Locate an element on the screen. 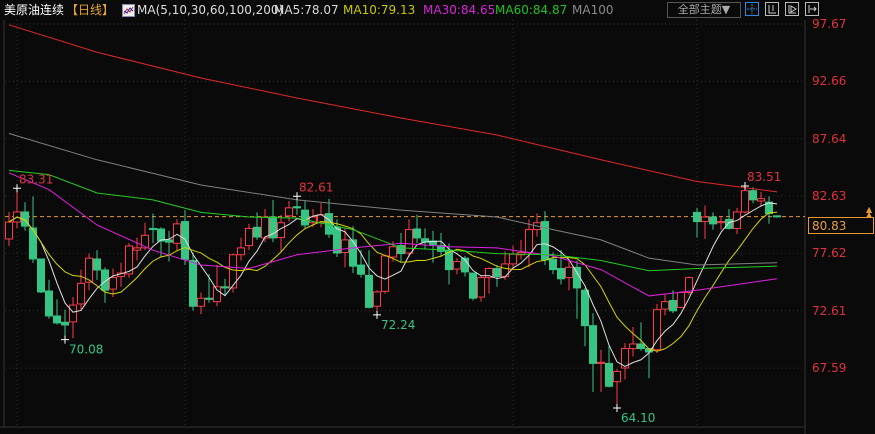  indicator-icon is located at coordinates (128, 10).